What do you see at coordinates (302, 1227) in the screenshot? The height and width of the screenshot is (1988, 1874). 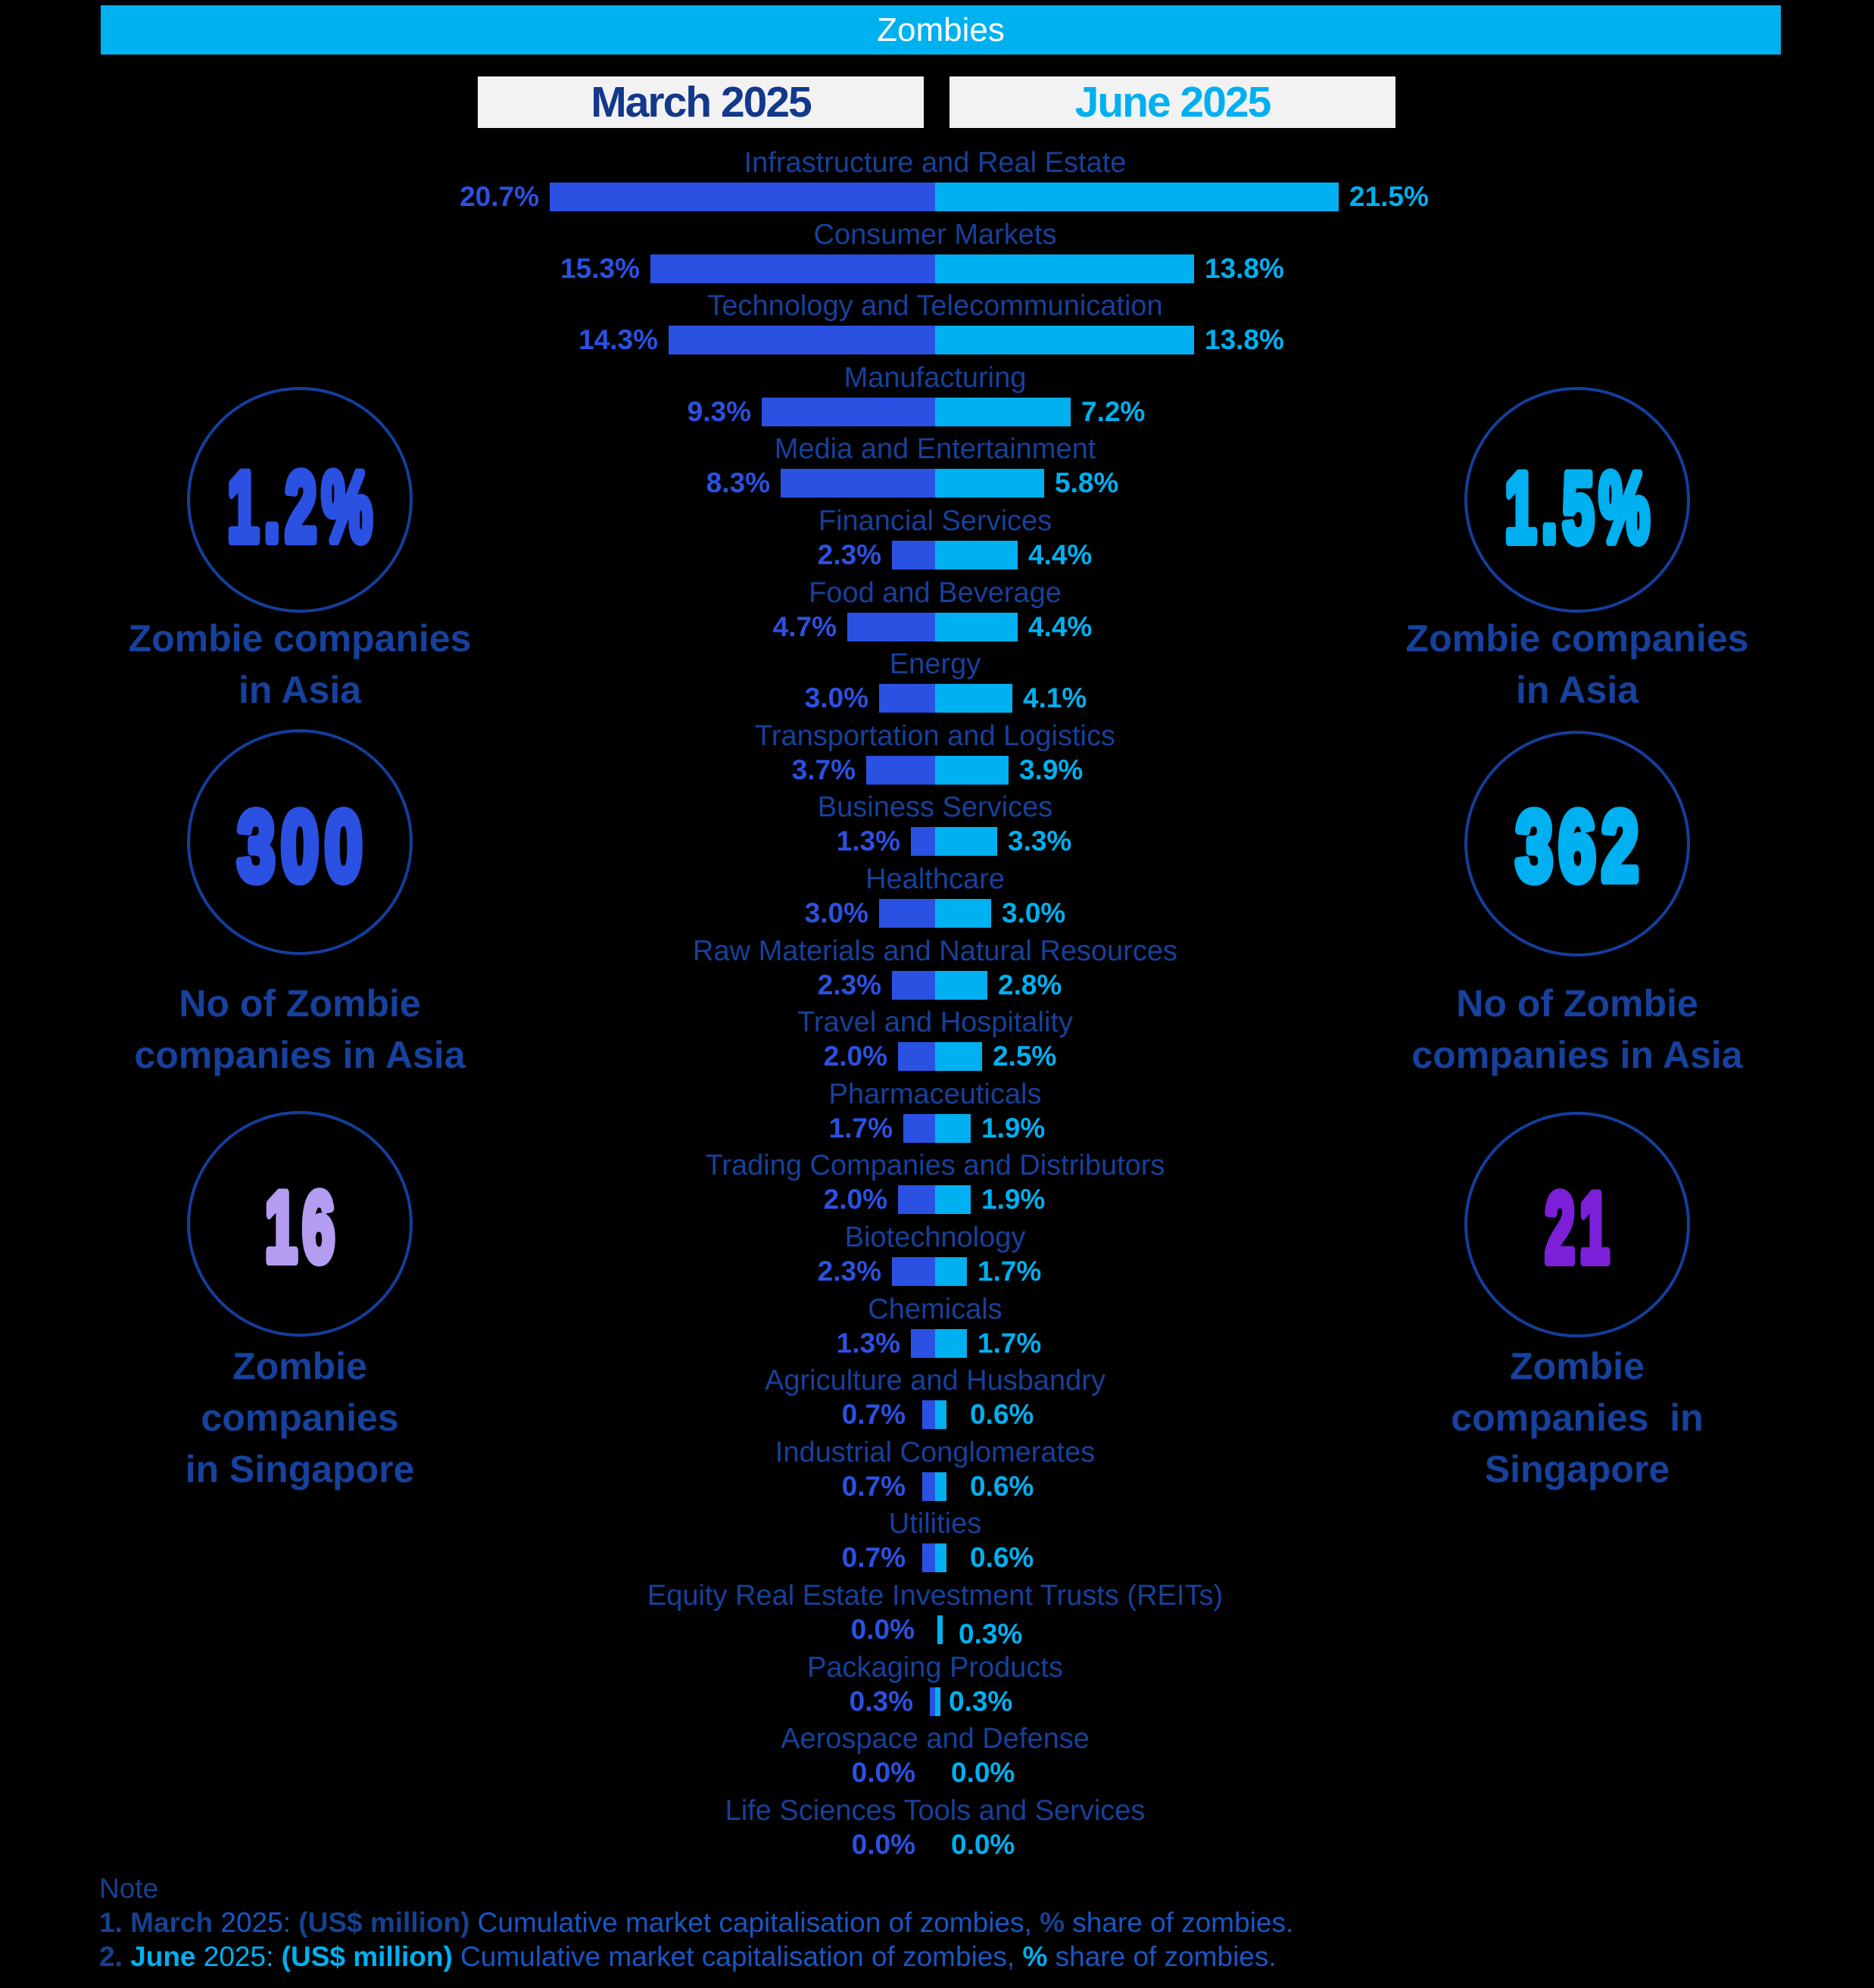 I see `svg-text: 16` at bounding box center [302, 1227].